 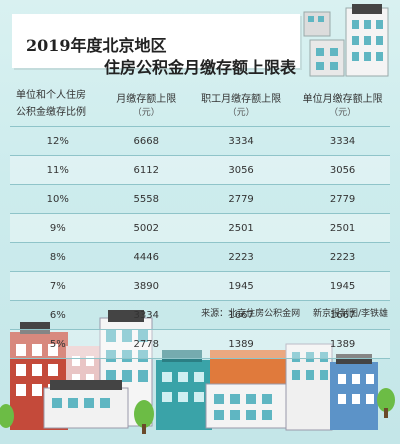 What do you see at coordinates (58, 199) in the screenshot?
I see `cell-rate: 10%` at bounding box center [58, 199].